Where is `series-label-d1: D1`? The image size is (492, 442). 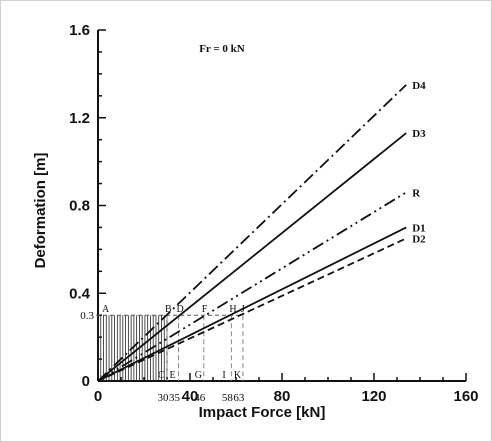 series-label-d1: D1 is located at coordinates (418, 228).